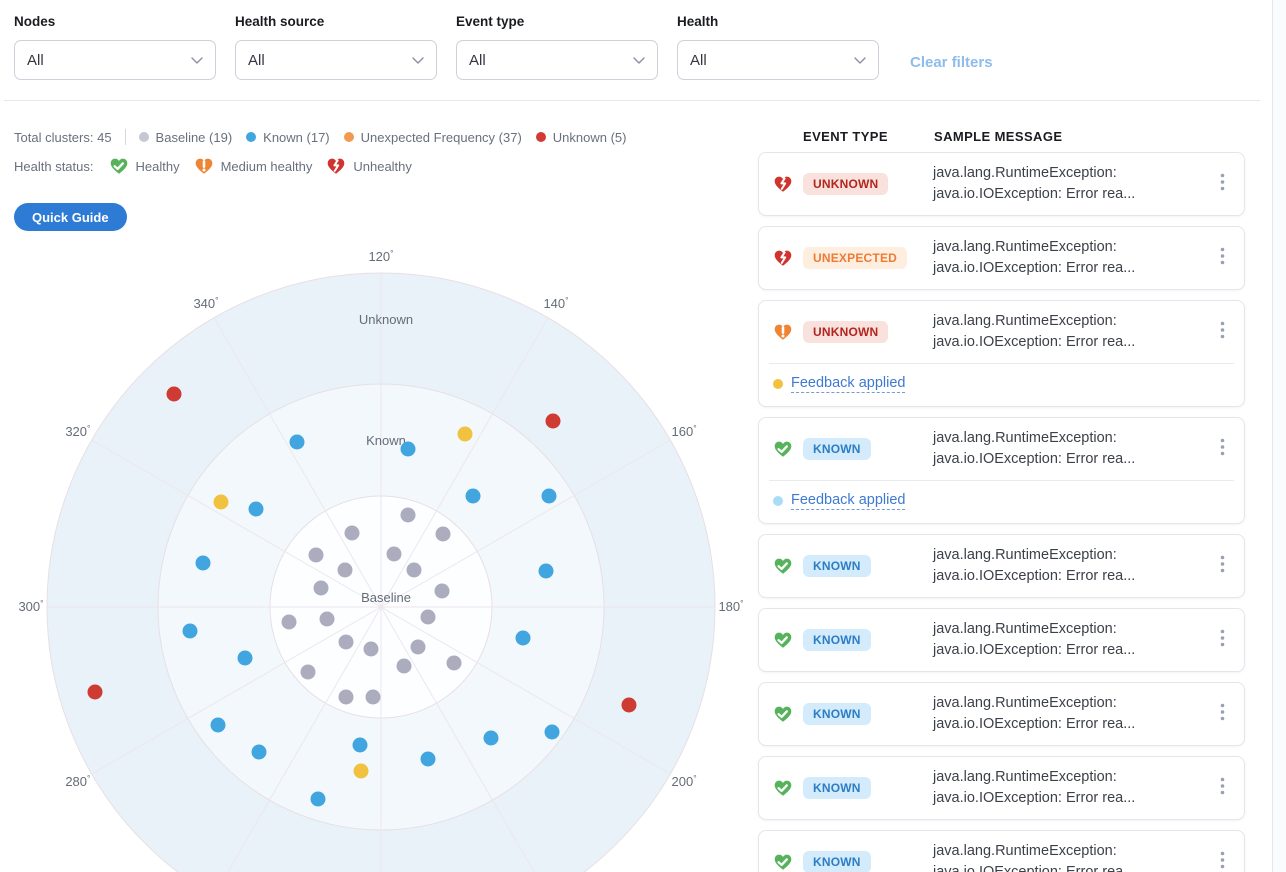  What do you see at coordinates (684, 781) in the screenshot?
I see `angle-label: 200°` at bounding box center [684, 781].